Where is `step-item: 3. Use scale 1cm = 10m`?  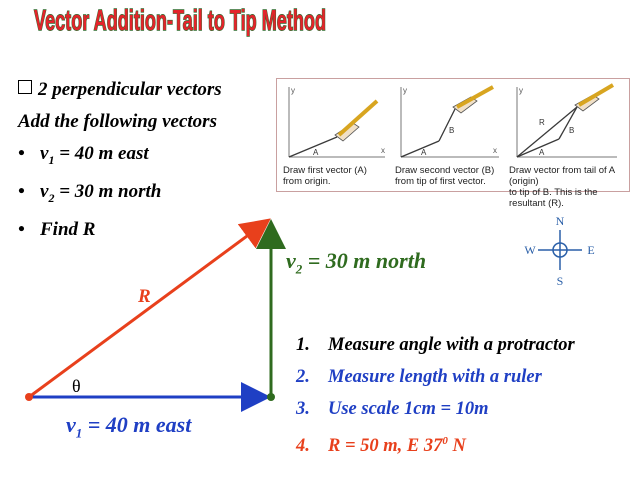 step-item: 3. Use scale 1cm = 10m is located at coordinates (392, 409).